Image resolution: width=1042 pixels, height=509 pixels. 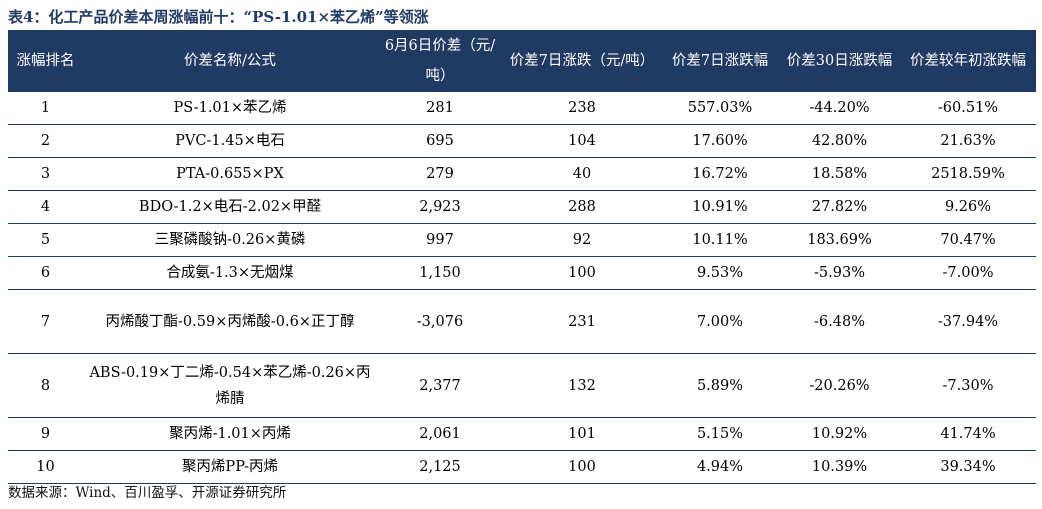 I want to click on cell-rank: 6, so click(x=45, y=273).